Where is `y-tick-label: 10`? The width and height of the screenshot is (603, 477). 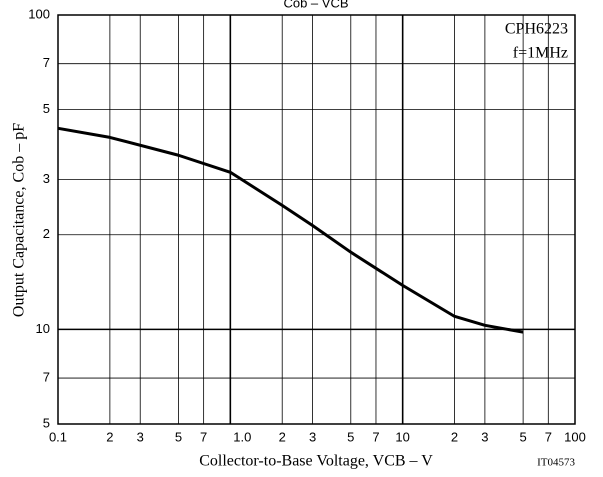 y-tick-label: 10 is located at coordinates (43, 328).